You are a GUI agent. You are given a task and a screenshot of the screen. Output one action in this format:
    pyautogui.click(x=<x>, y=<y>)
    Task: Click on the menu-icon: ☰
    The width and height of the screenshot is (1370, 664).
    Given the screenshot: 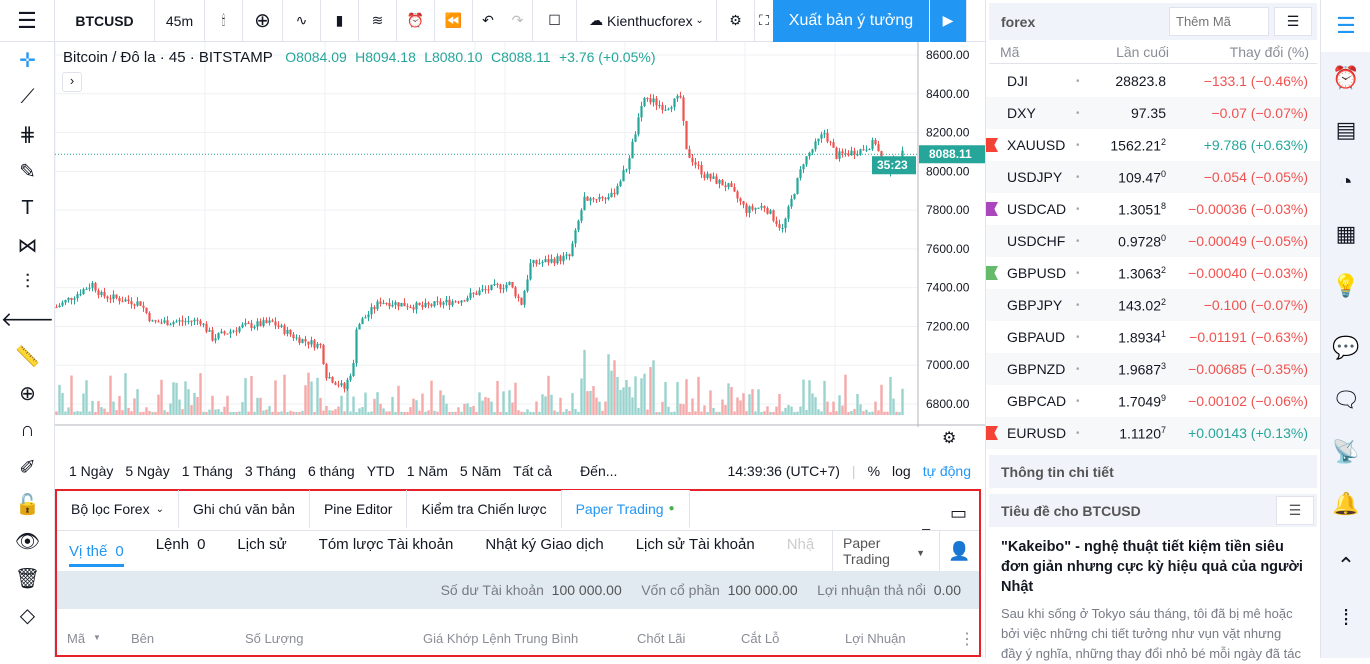 What is the action you would take?
    pyautogui.click(x=27, y=21)
    